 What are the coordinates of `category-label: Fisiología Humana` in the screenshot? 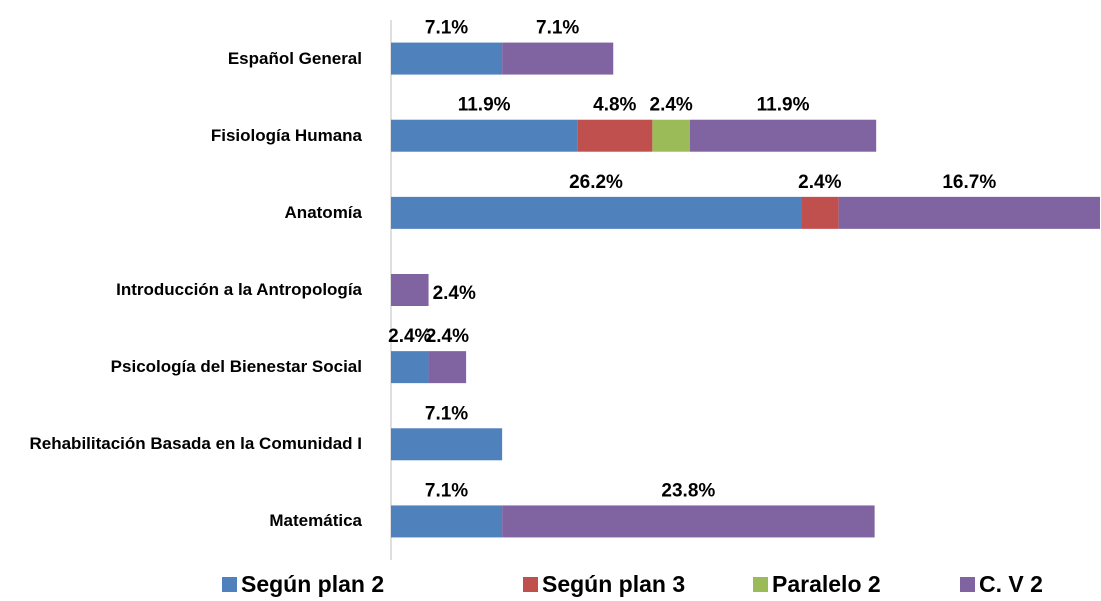 It's located at (286, 135).